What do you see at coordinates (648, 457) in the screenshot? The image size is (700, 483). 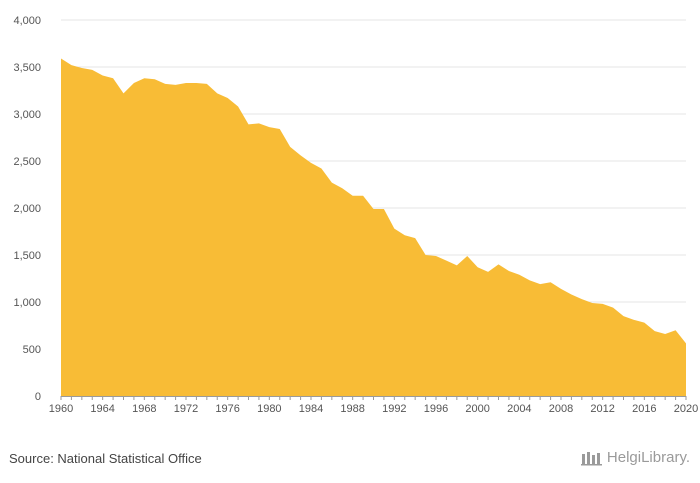 I see `logo-text: HelgiLibrary.` at bounding box center [648, 457].